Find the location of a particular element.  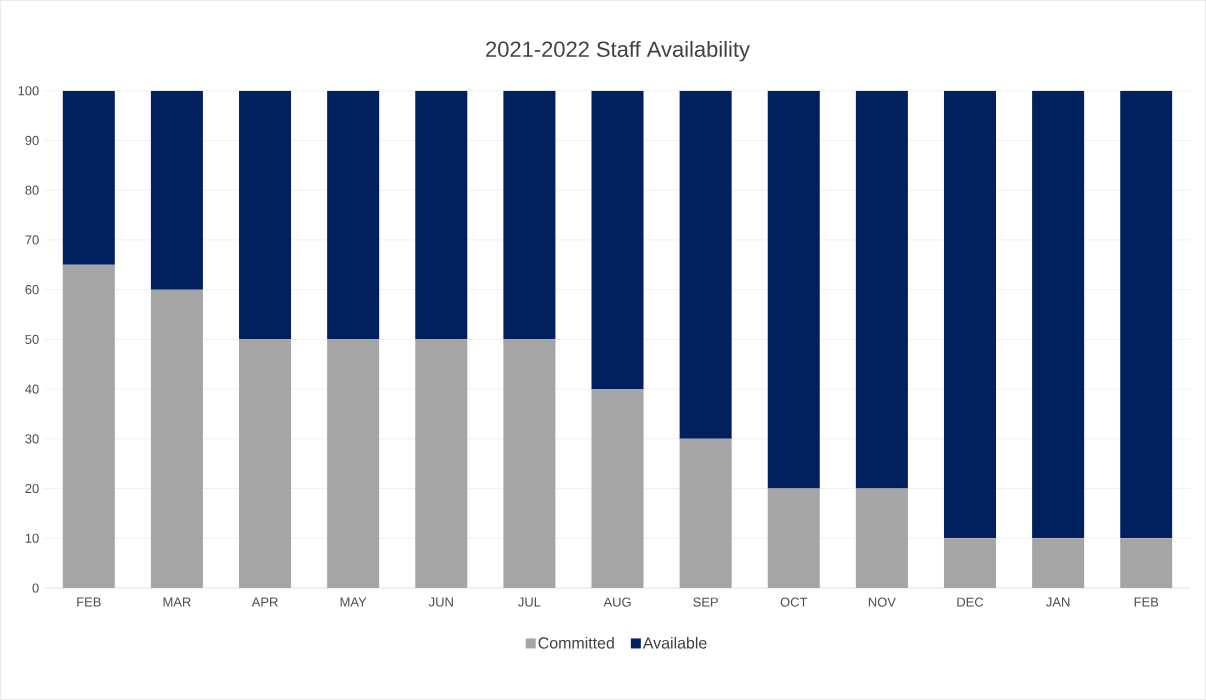

y-tick-label: 90 is located at coordinates (32, 140).